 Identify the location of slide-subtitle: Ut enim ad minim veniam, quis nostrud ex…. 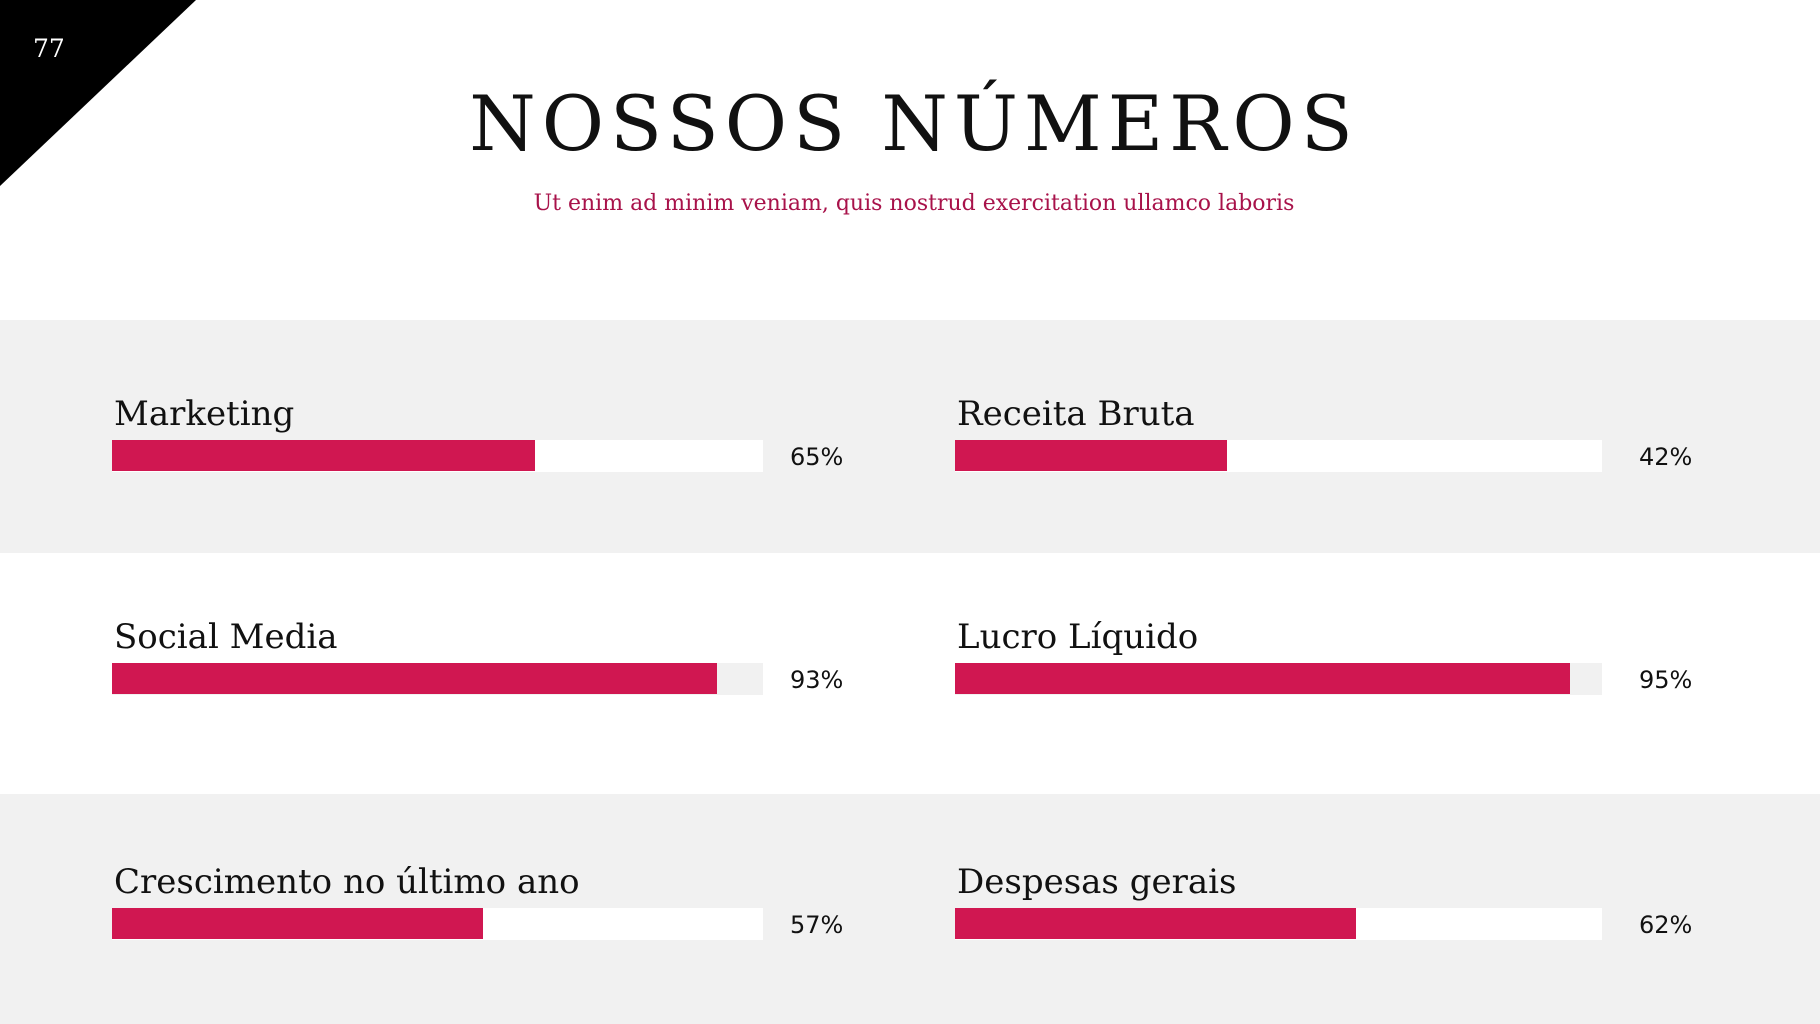
(914, 203).